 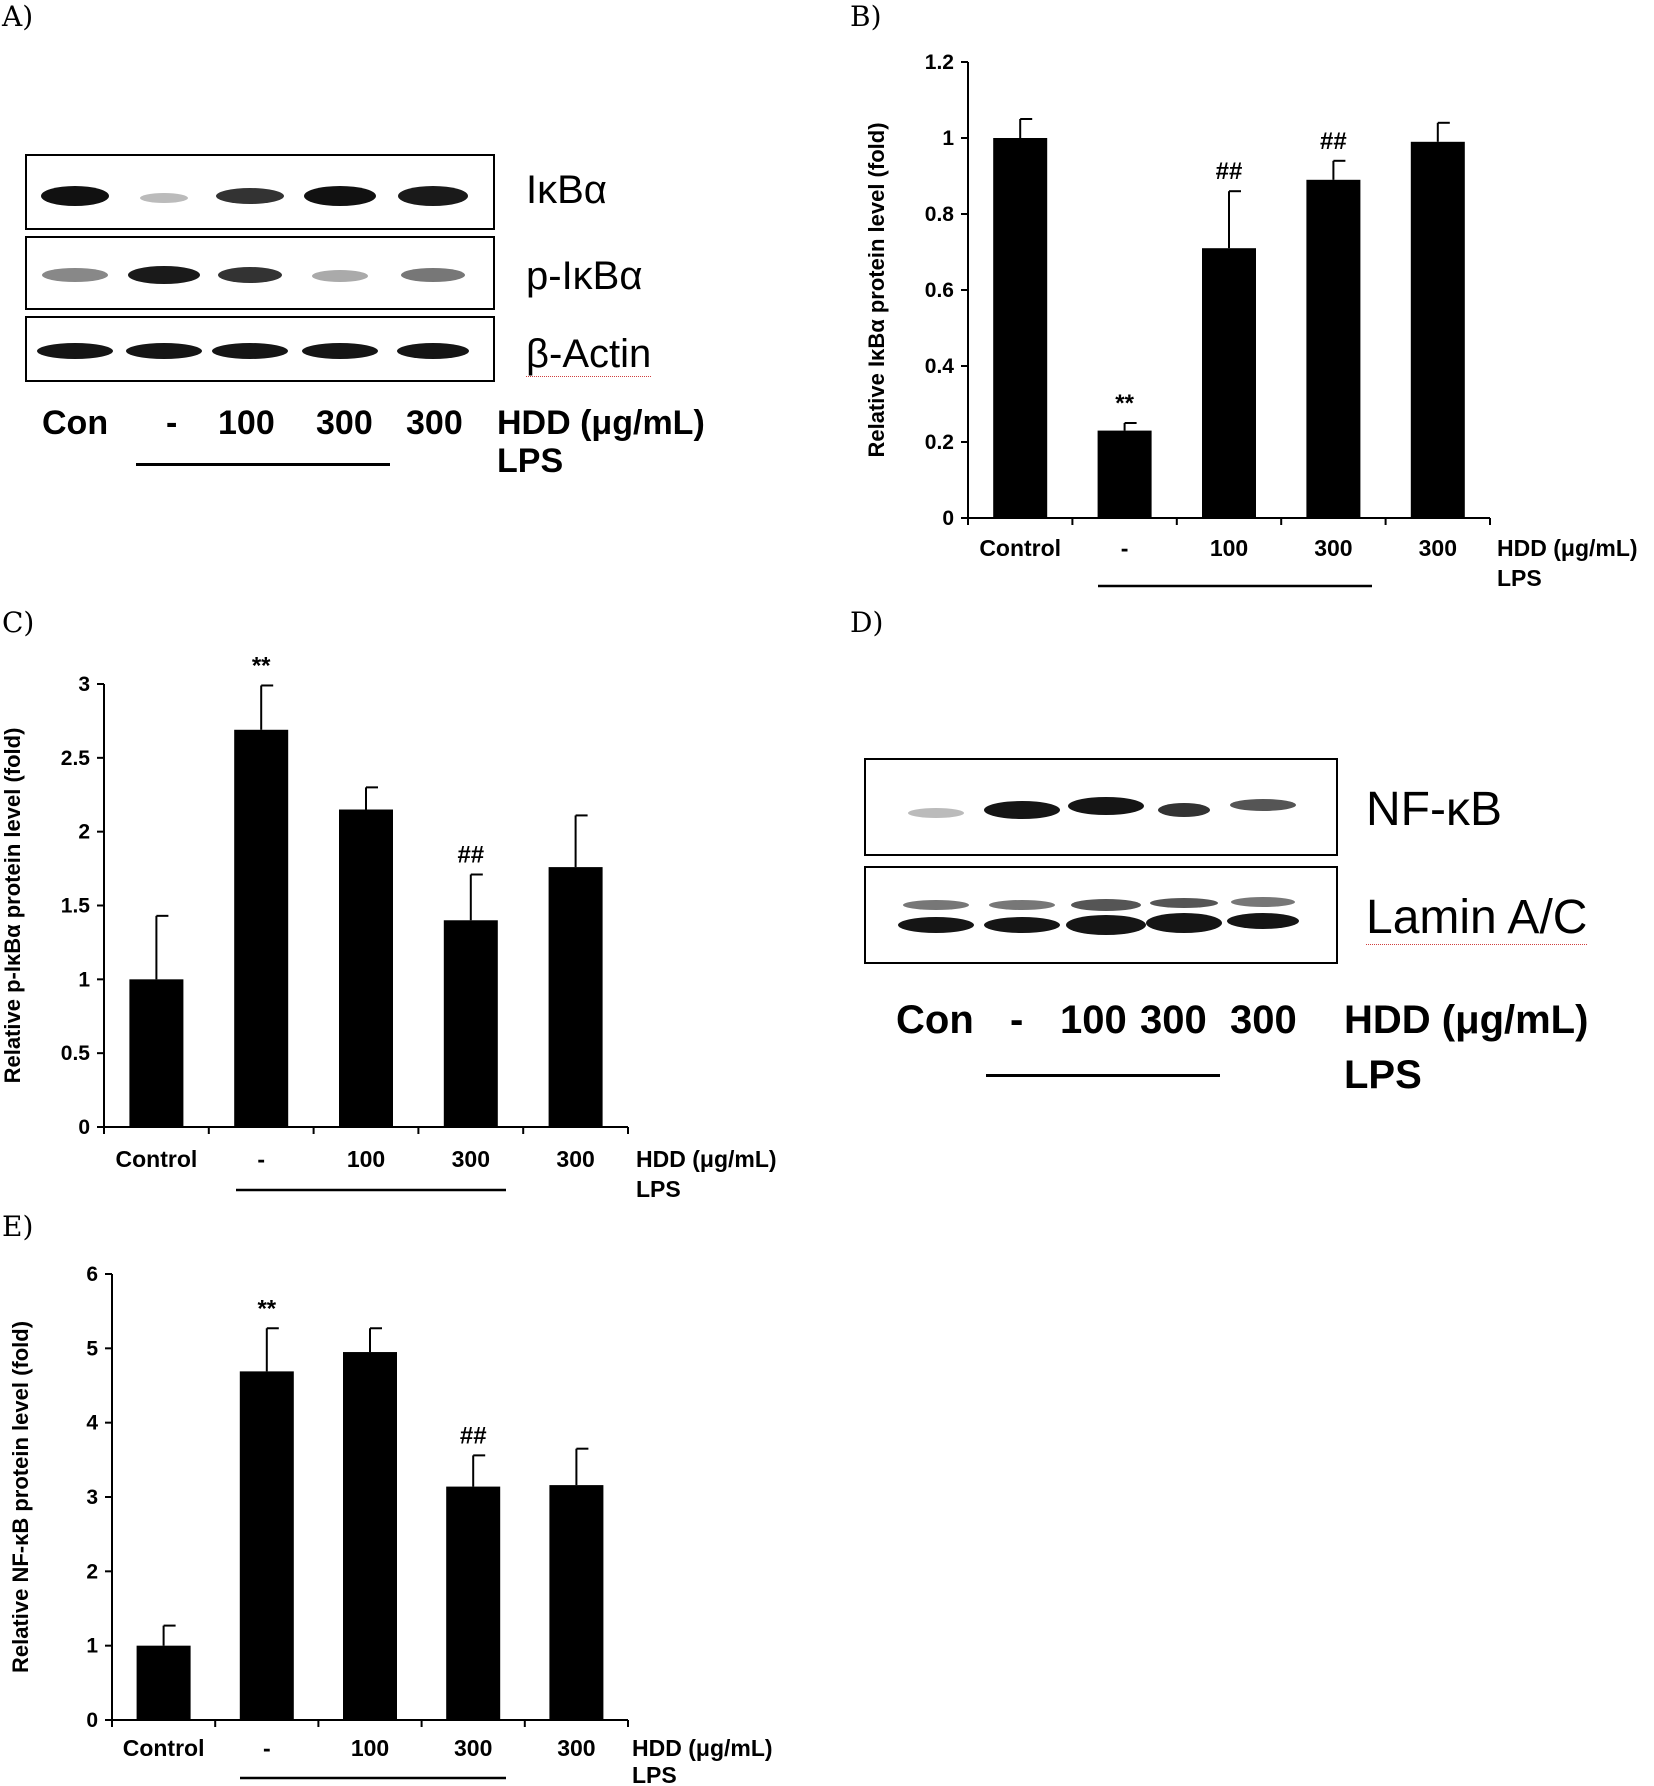 What do you see at coordinates (658, 1189) in the screenshot?
I see `chart-c-stimulus-label: LPS` at bounding box center [658, 1189].